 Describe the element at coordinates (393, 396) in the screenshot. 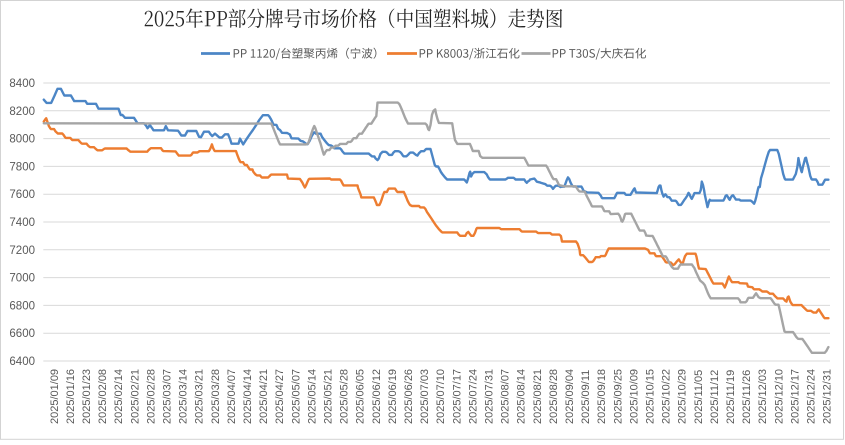

I see `svg-text: 2025/06/19` at that location.